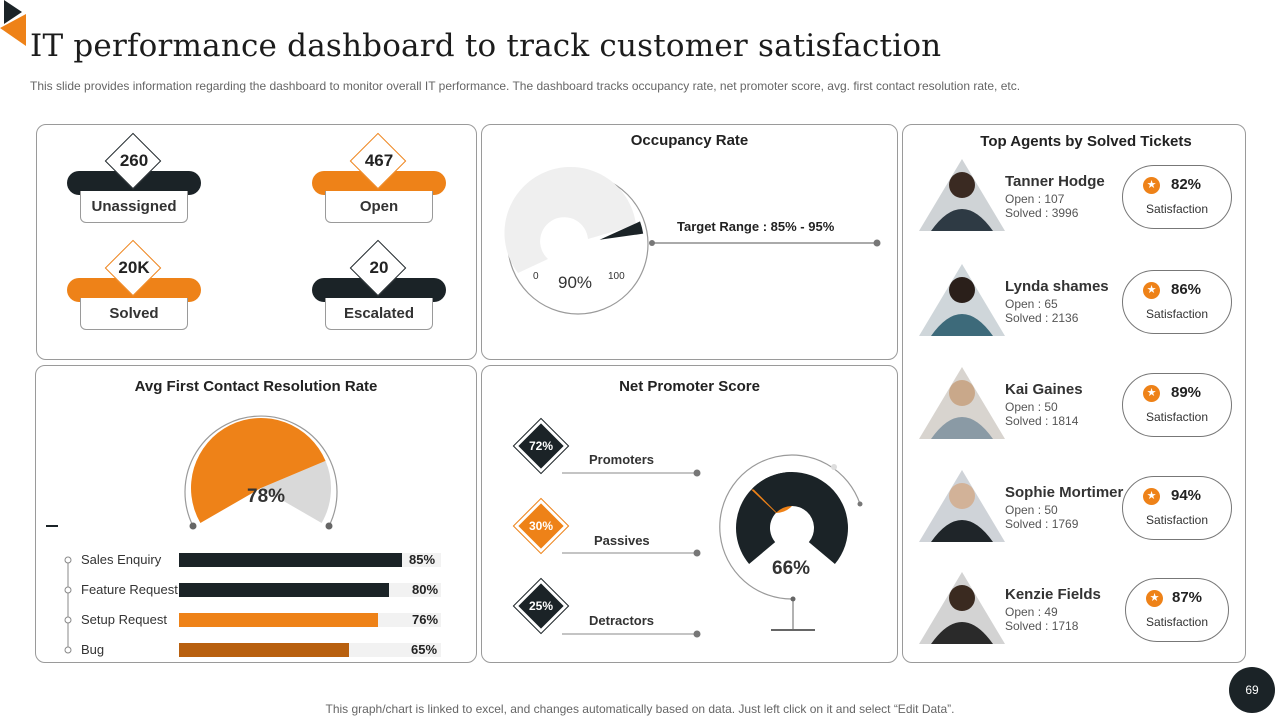 The width and height of the screenshot is (1280, 720). What do you see at coordinates (124, 619) in the screenshot?
I see `fcr-label-setup-request: Setup Request` at bounding box center [124, 619].